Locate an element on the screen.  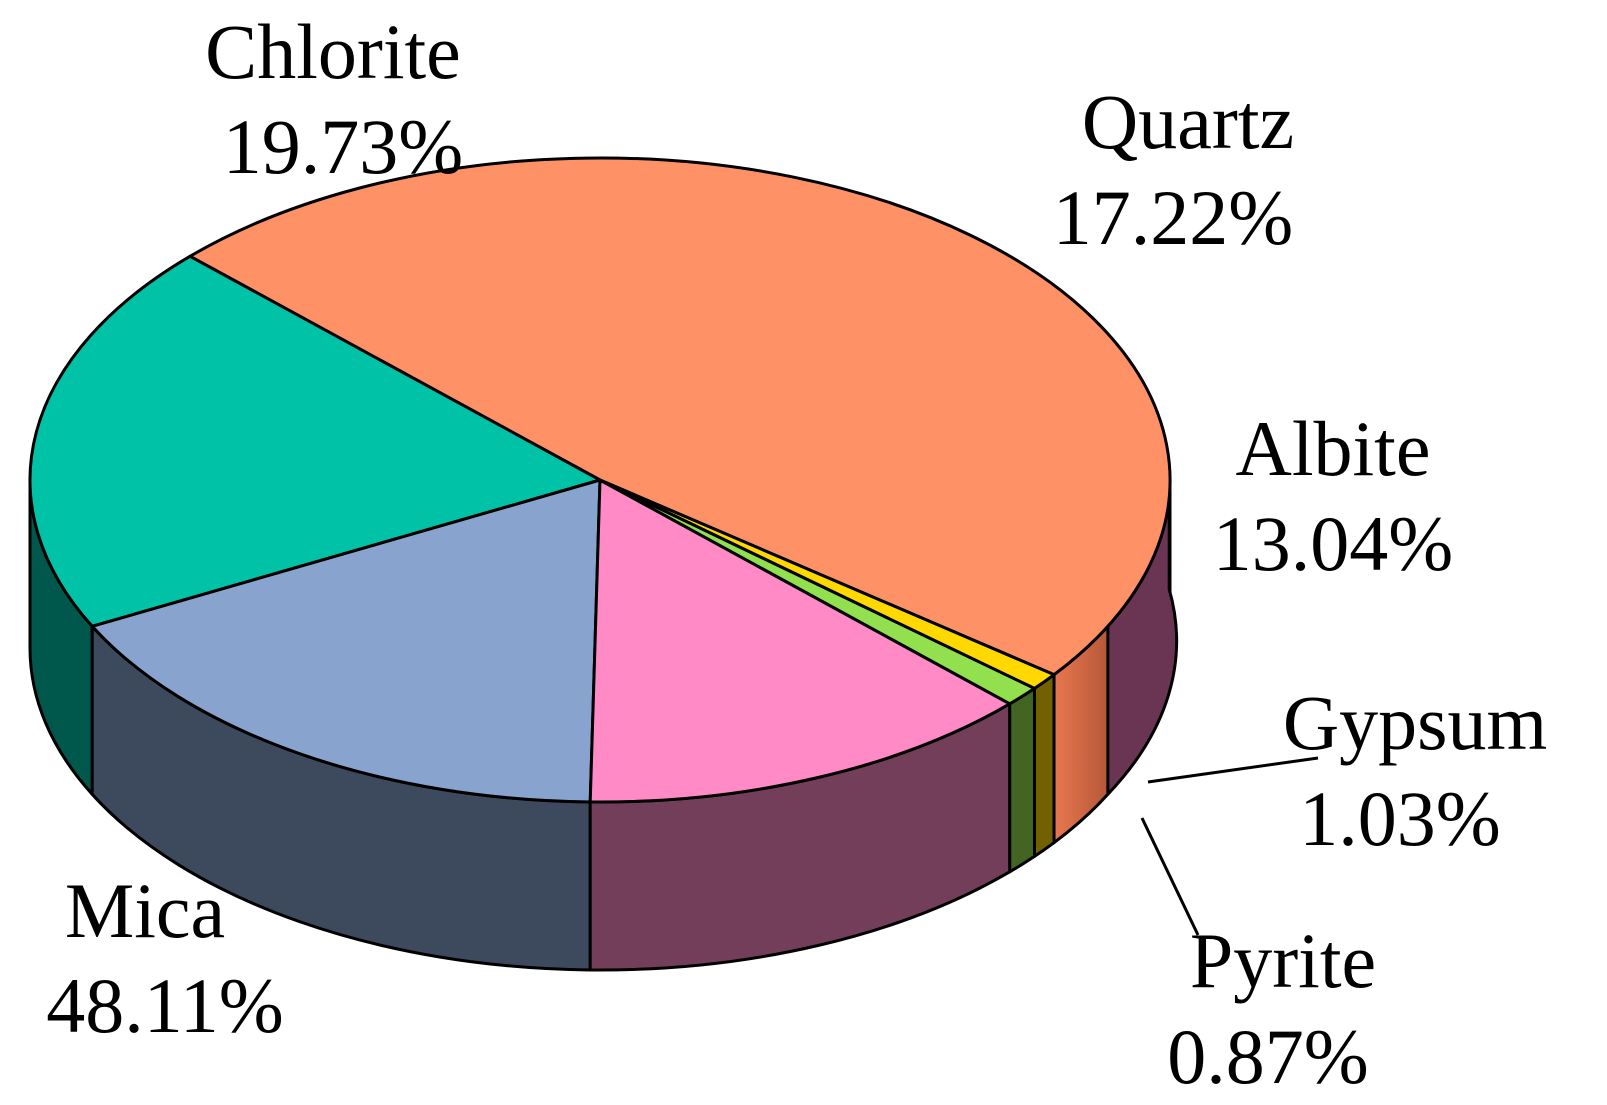
slice-chlorite is located at coordinates (315, 441).